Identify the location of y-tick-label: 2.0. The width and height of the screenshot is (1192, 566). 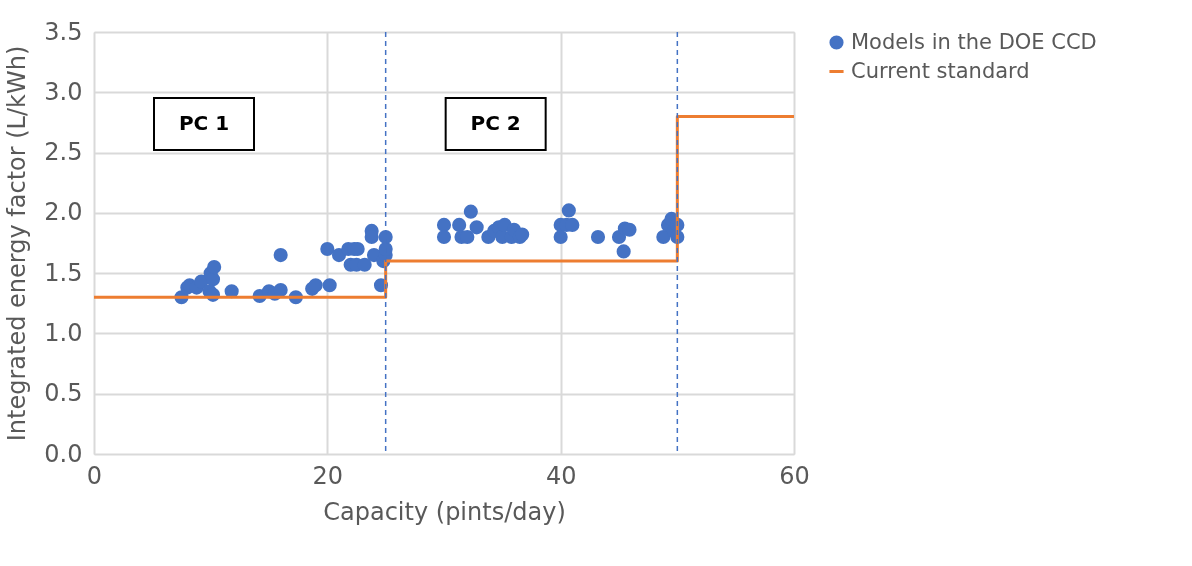
(63, 212).